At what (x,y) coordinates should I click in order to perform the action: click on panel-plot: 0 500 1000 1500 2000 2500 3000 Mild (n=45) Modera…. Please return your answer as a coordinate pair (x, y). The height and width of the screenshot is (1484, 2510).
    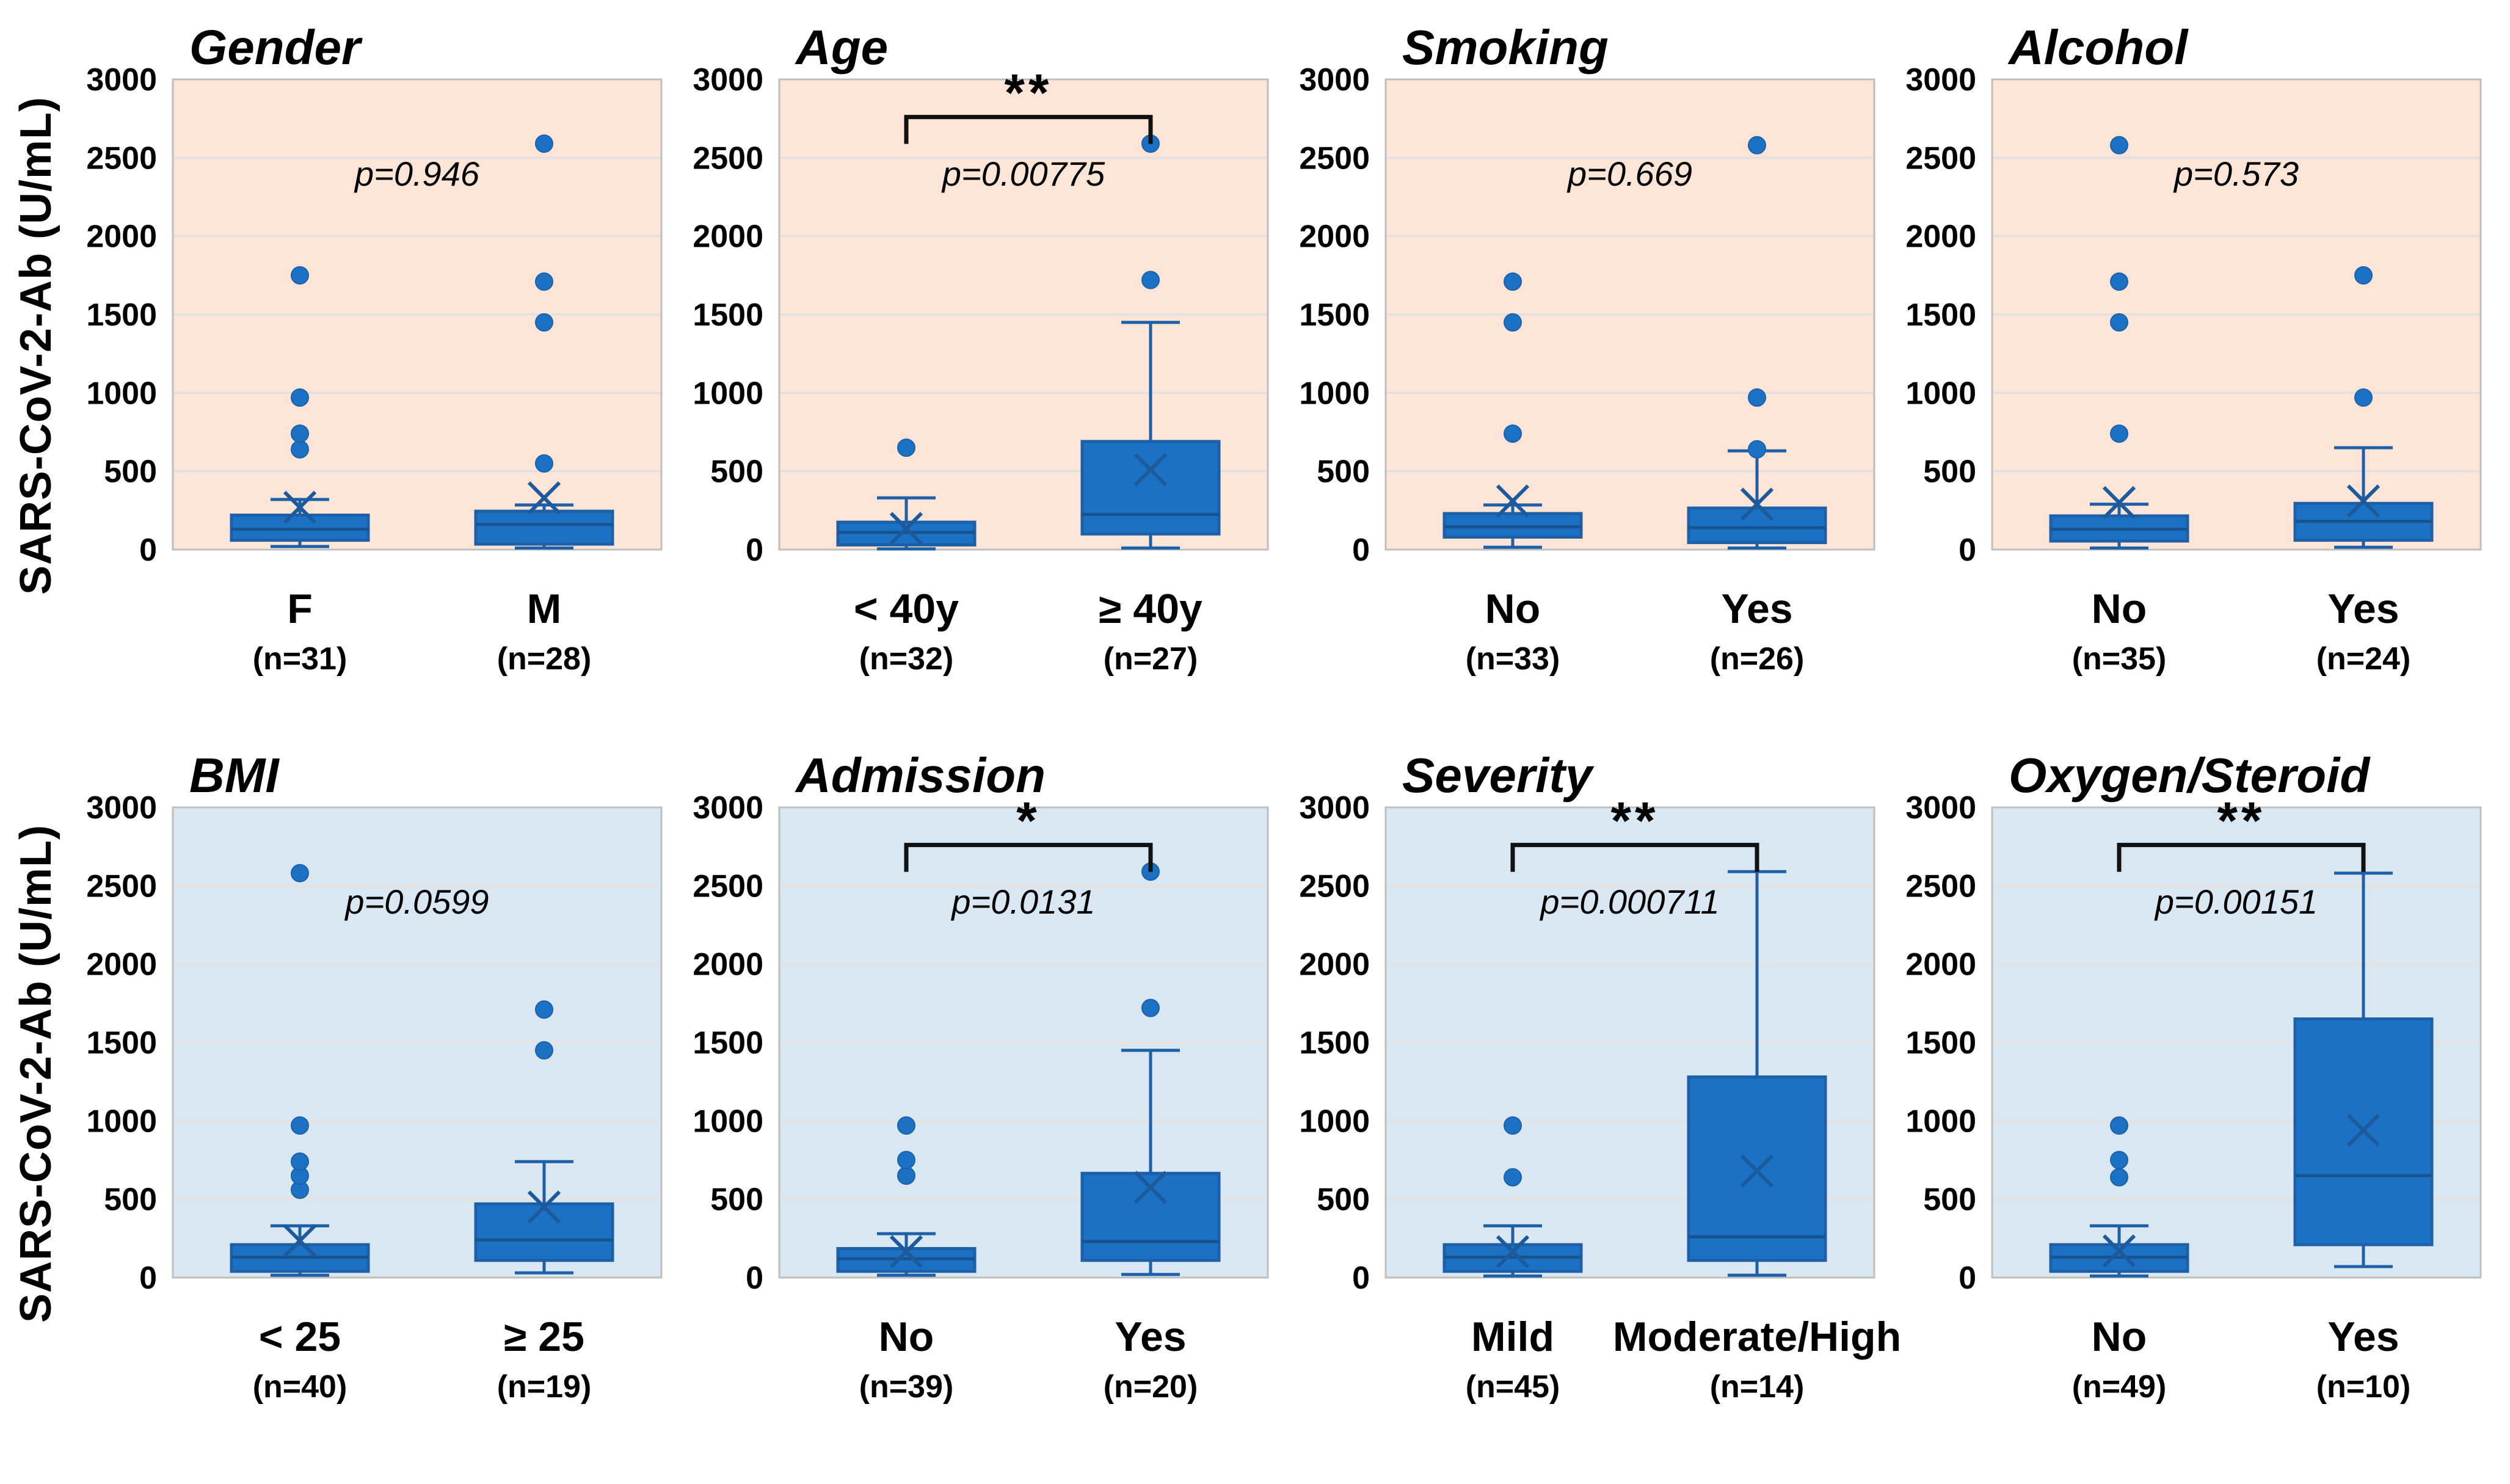
    Looking at the image, I should click on (1600, 1097).